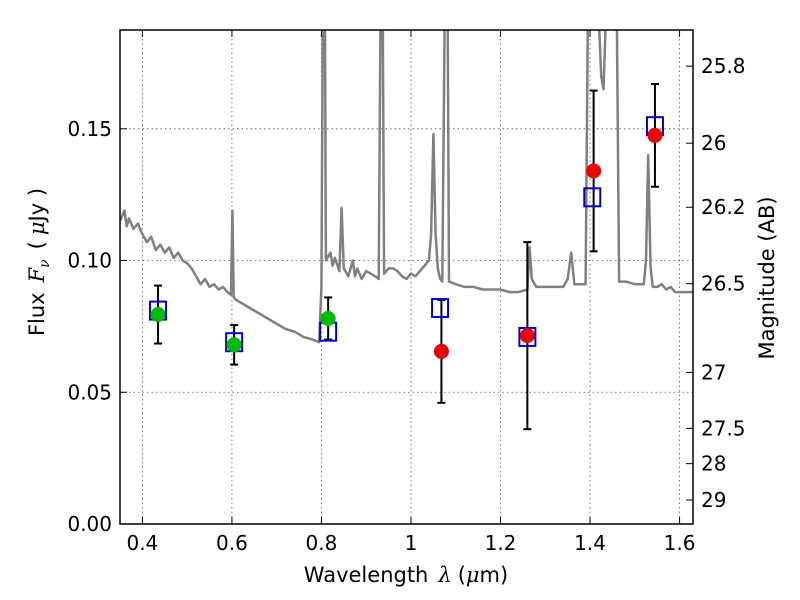 The image size is (800, 600). I want to click on y2-tick-label: 25.8, so click(723, 66).